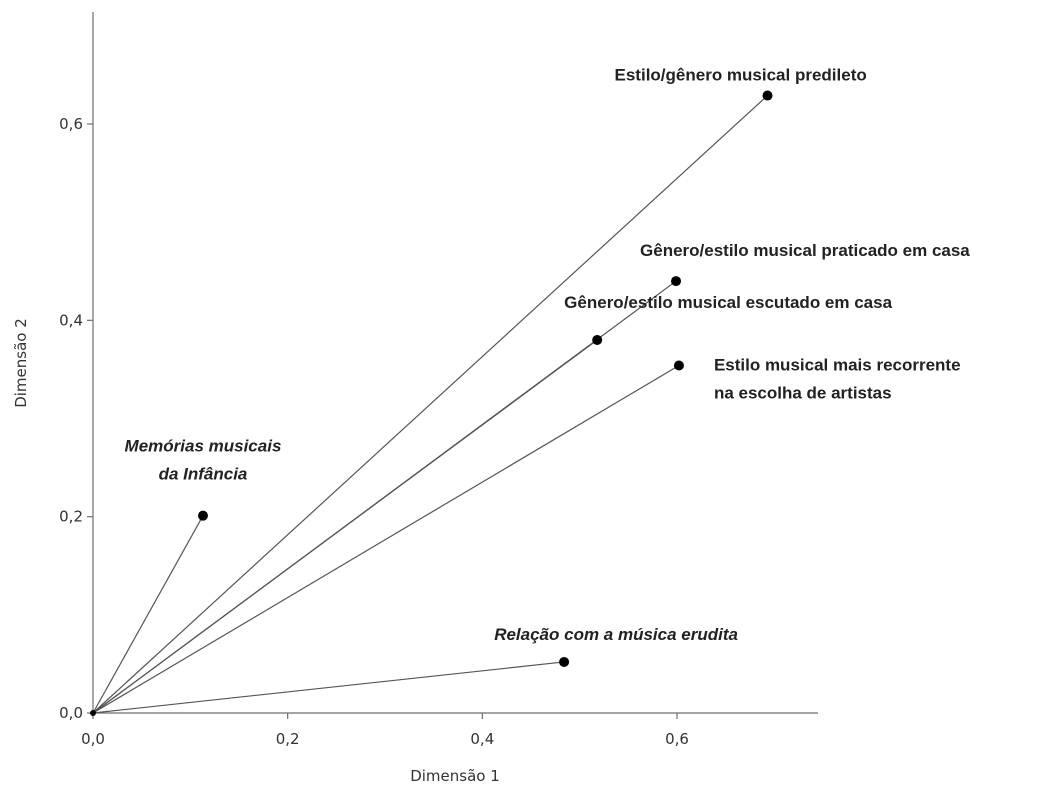  Describe the element at coordinates (203, 446) in the screenshot. I see `point-label: Memórias musicais` at that location.